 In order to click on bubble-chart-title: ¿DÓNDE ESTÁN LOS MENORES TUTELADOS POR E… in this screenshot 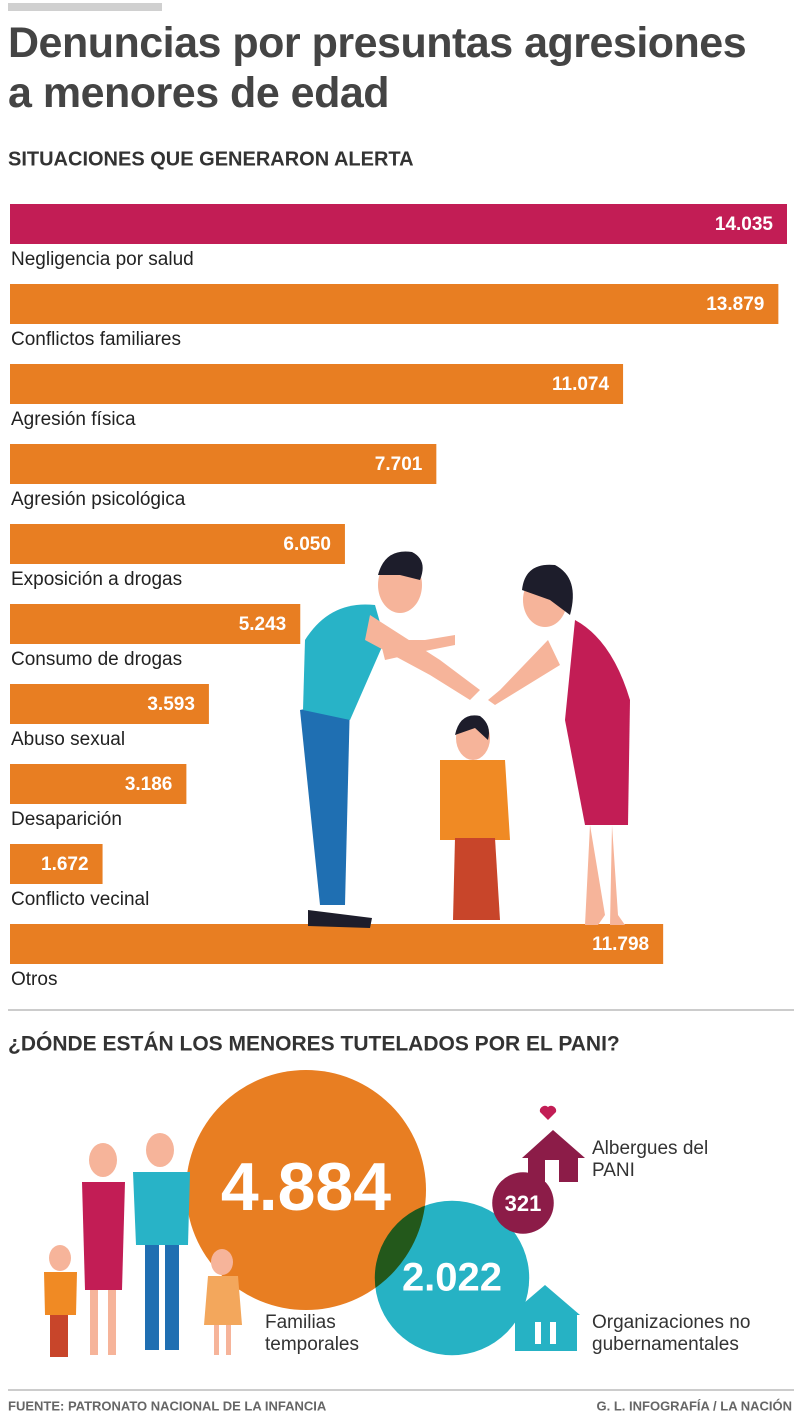, I will do `click(314, 1044)`.